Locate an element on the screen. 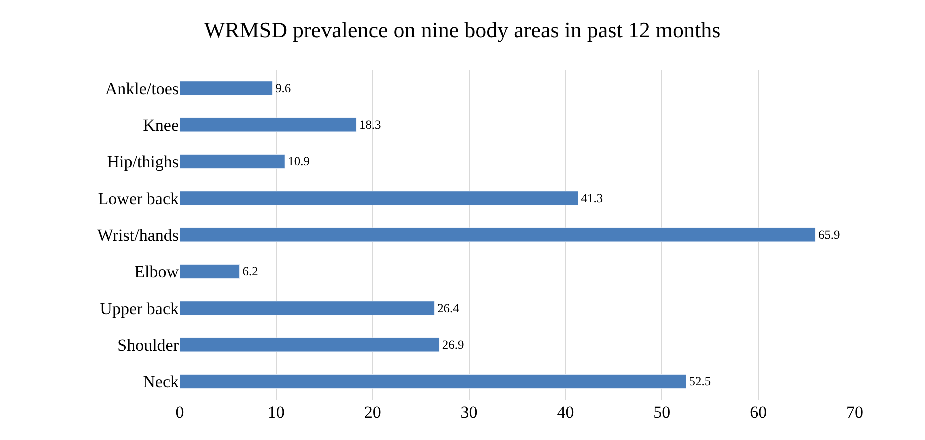  data-label: 41.3 is located at coordinates (592, 198).